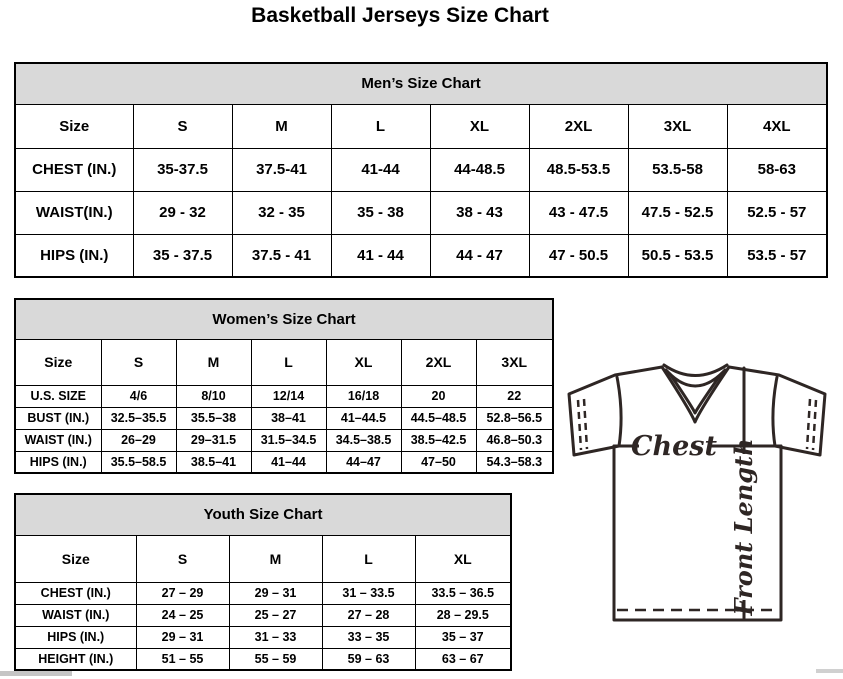  Describe the element at coordinates (674, 446) in the screenshot. I see `chest-label: Chest` at that location.